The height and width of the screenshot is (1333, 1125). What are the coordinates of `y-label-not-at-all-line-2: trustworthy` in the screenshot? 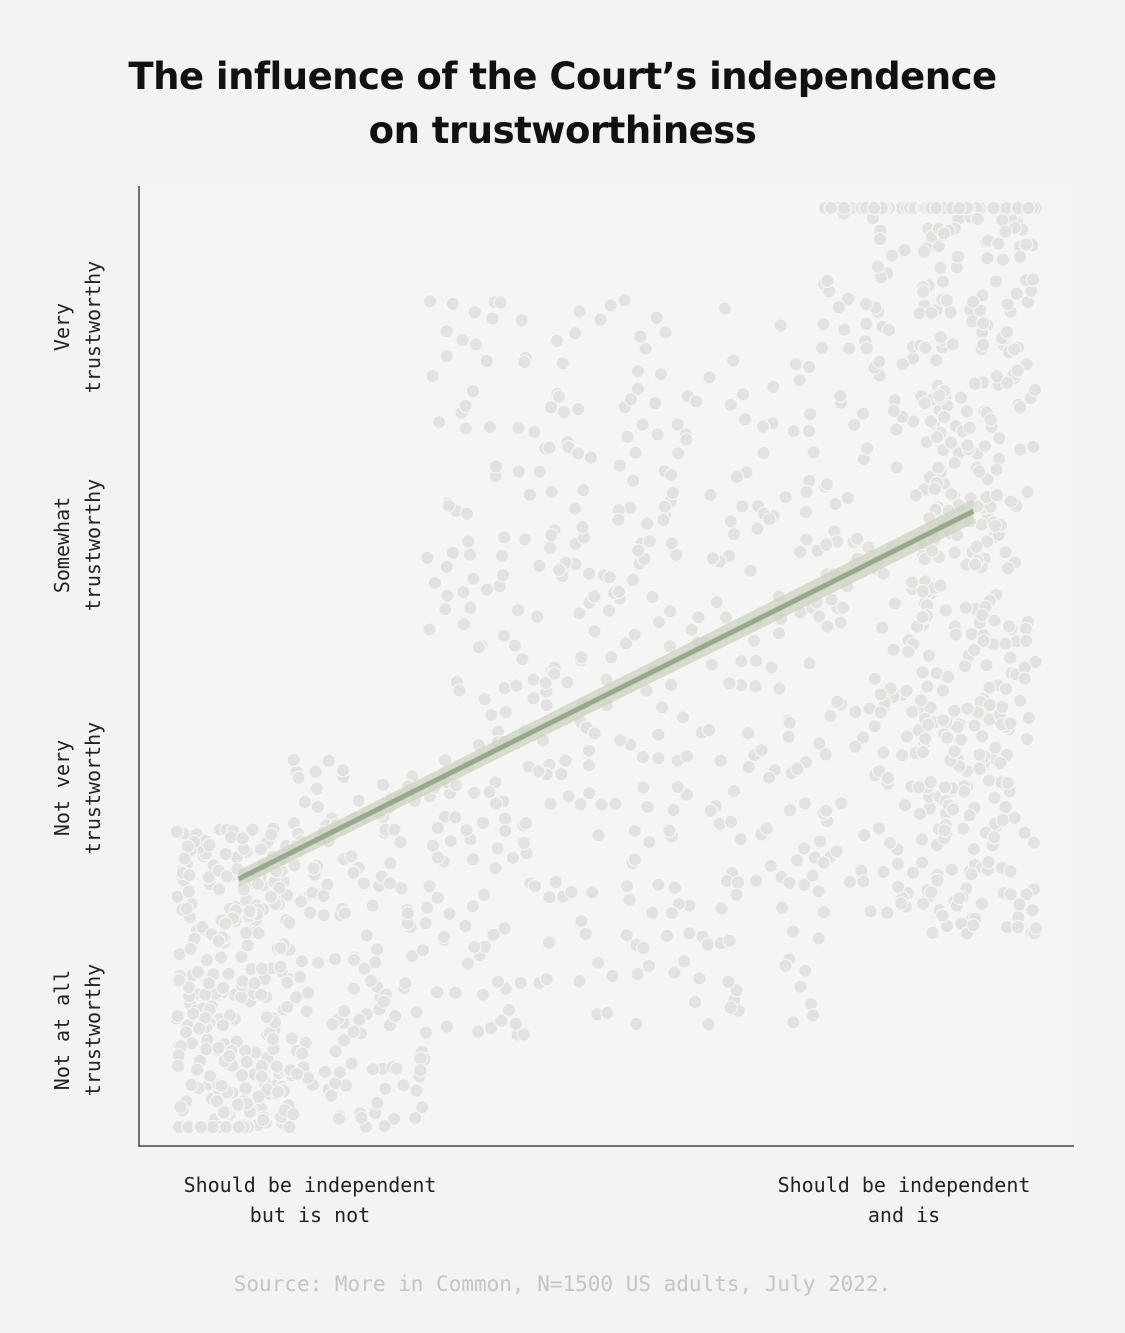 It's located at (93, 1030).